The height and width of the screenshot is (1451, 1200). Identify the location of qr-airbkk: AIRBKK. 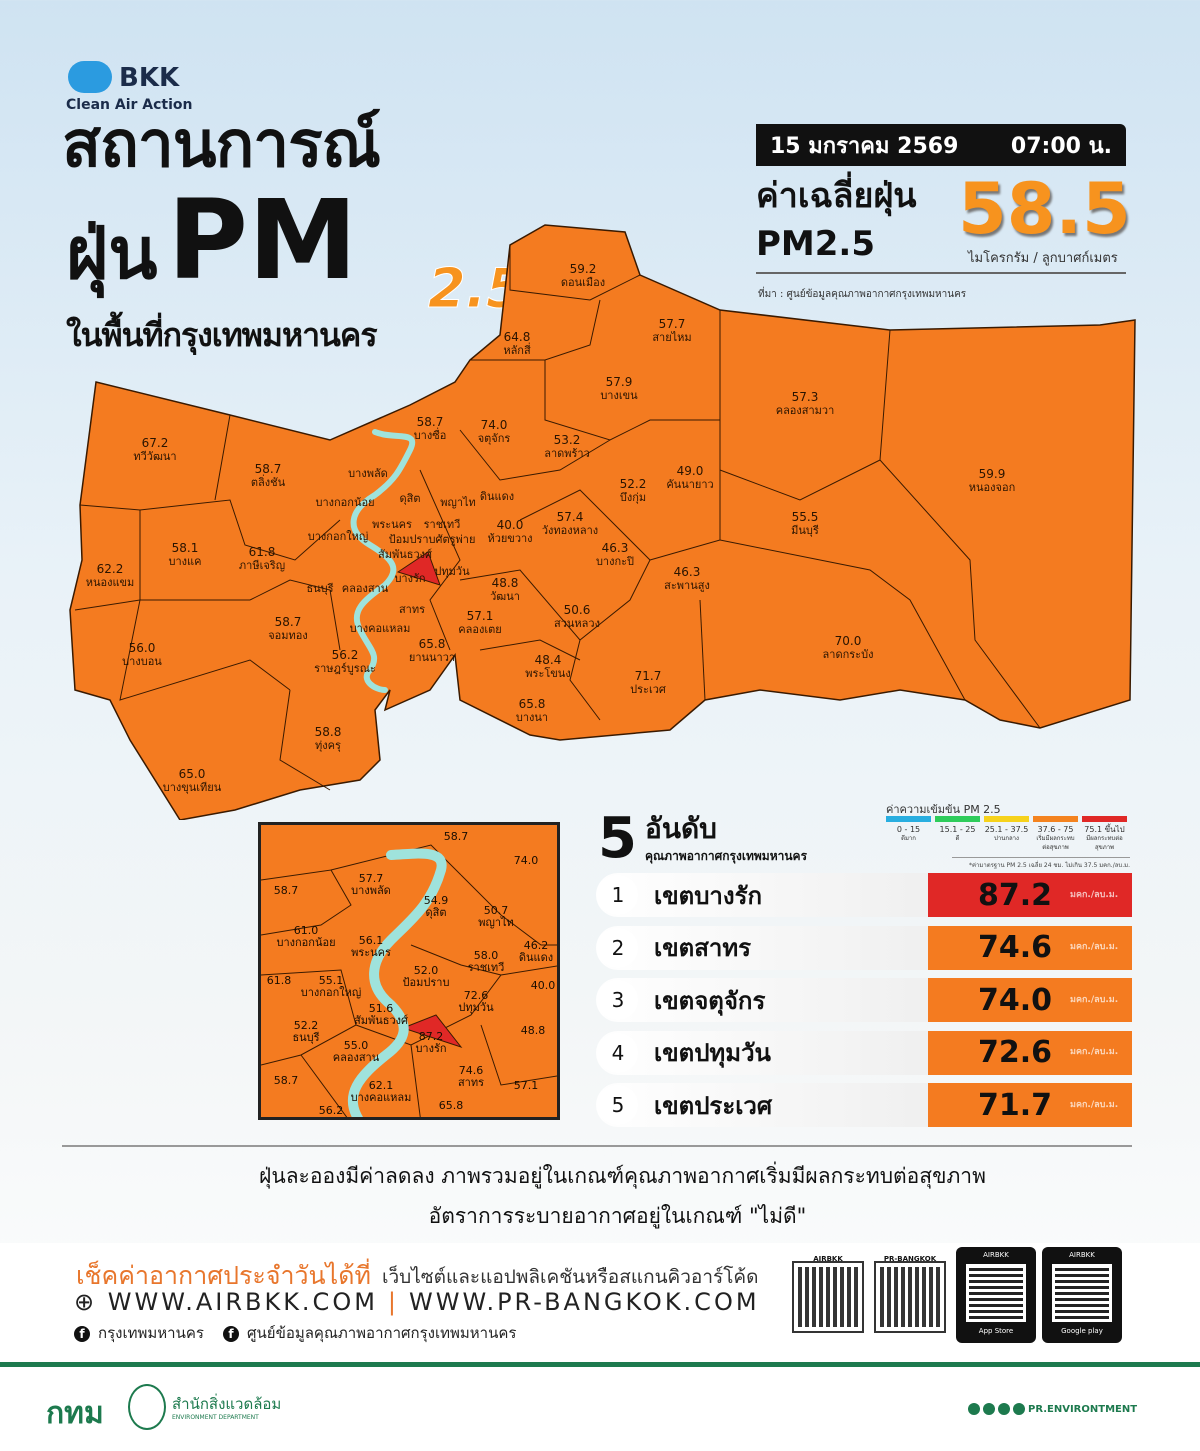
(828, 1294).